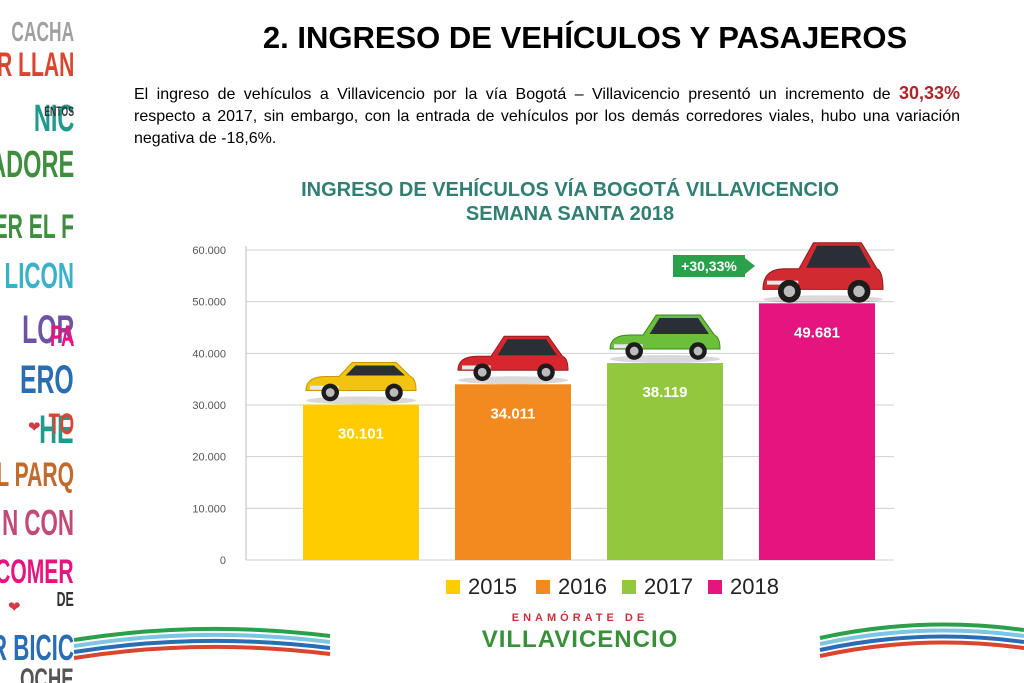  What do you see at coordinates (37, 165) in the screenshot?
I see `decorative-word: ADORE` at bounding box center [37, 165].